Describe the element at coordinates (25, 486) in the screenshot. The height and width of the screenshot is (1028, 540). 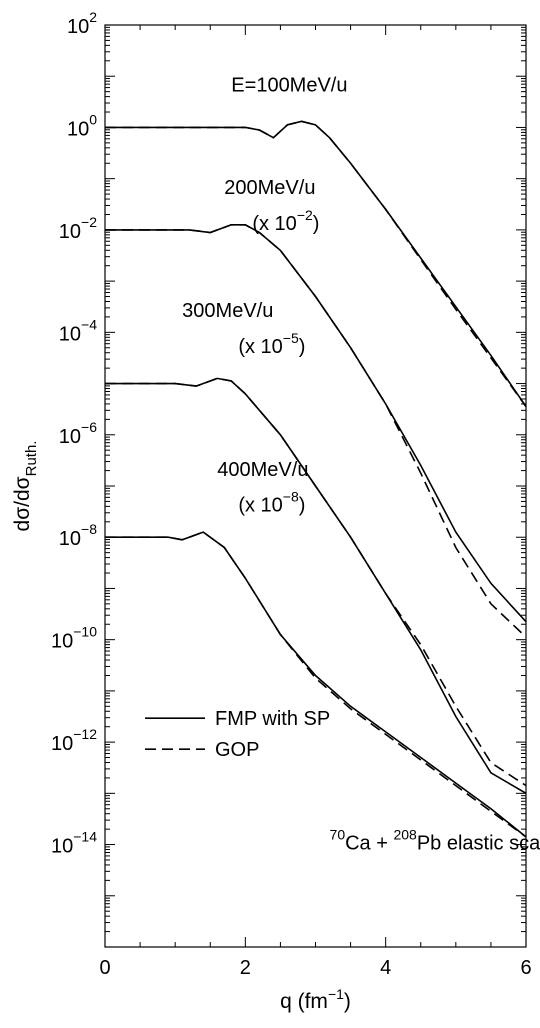
I see `y-axis-label: dσ/dσRuth.` at that location.